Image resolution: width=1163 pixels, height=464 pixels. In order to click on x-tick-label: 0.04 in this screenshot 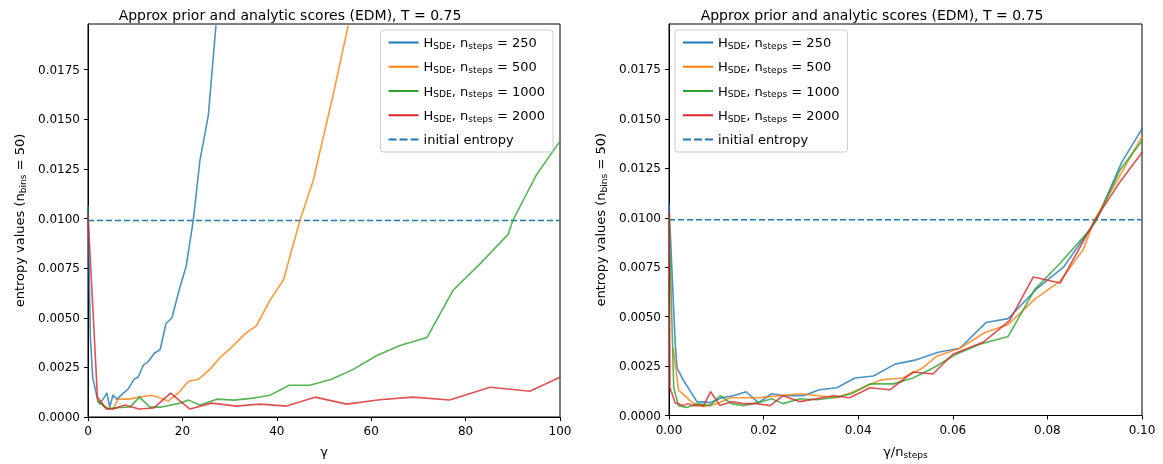, I will do `click(858, 429)`.